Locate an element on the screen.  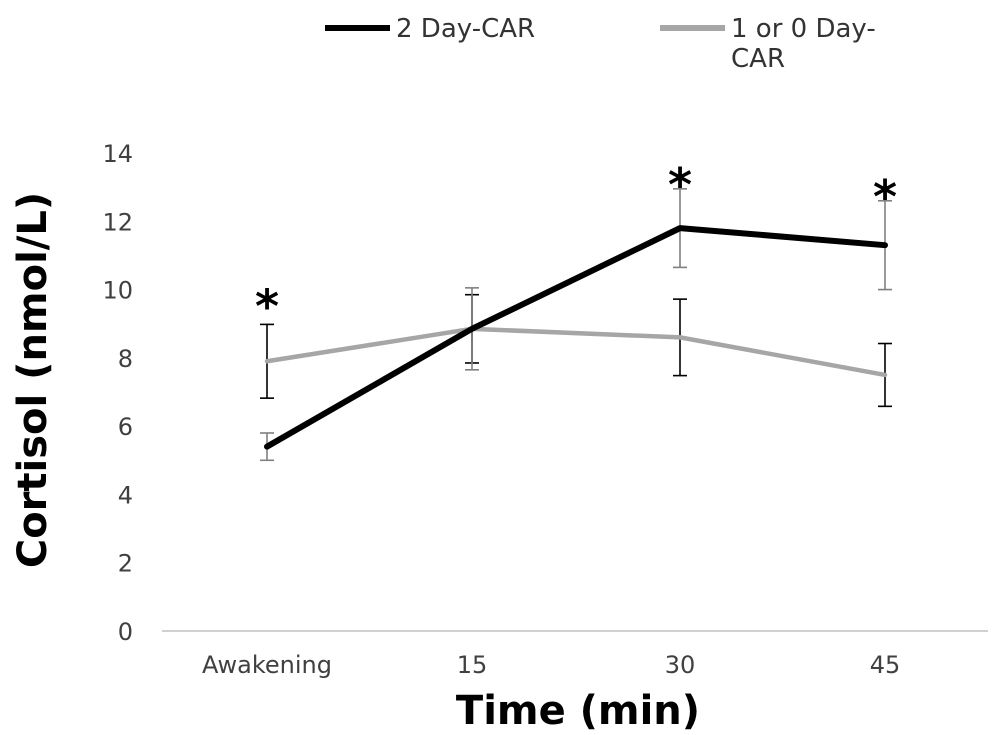
legend-label-1-or-0-day-car-line2: CAR is located at coordinates (758, 59).